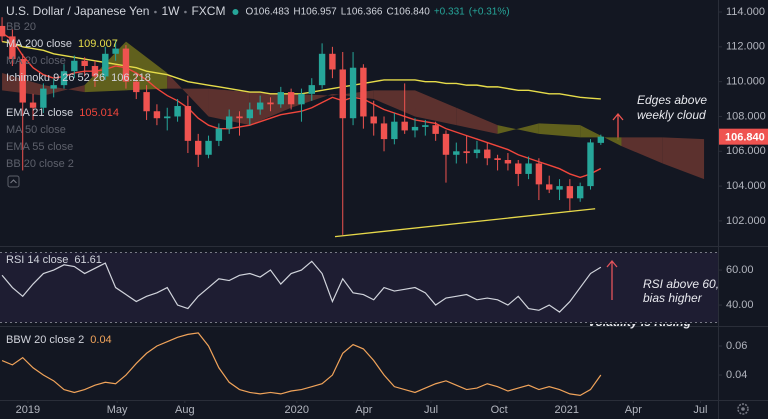  Describe the element at coordinates (745, 82) in the screenshot. I see `y-tick-label: 110.000` at that location.